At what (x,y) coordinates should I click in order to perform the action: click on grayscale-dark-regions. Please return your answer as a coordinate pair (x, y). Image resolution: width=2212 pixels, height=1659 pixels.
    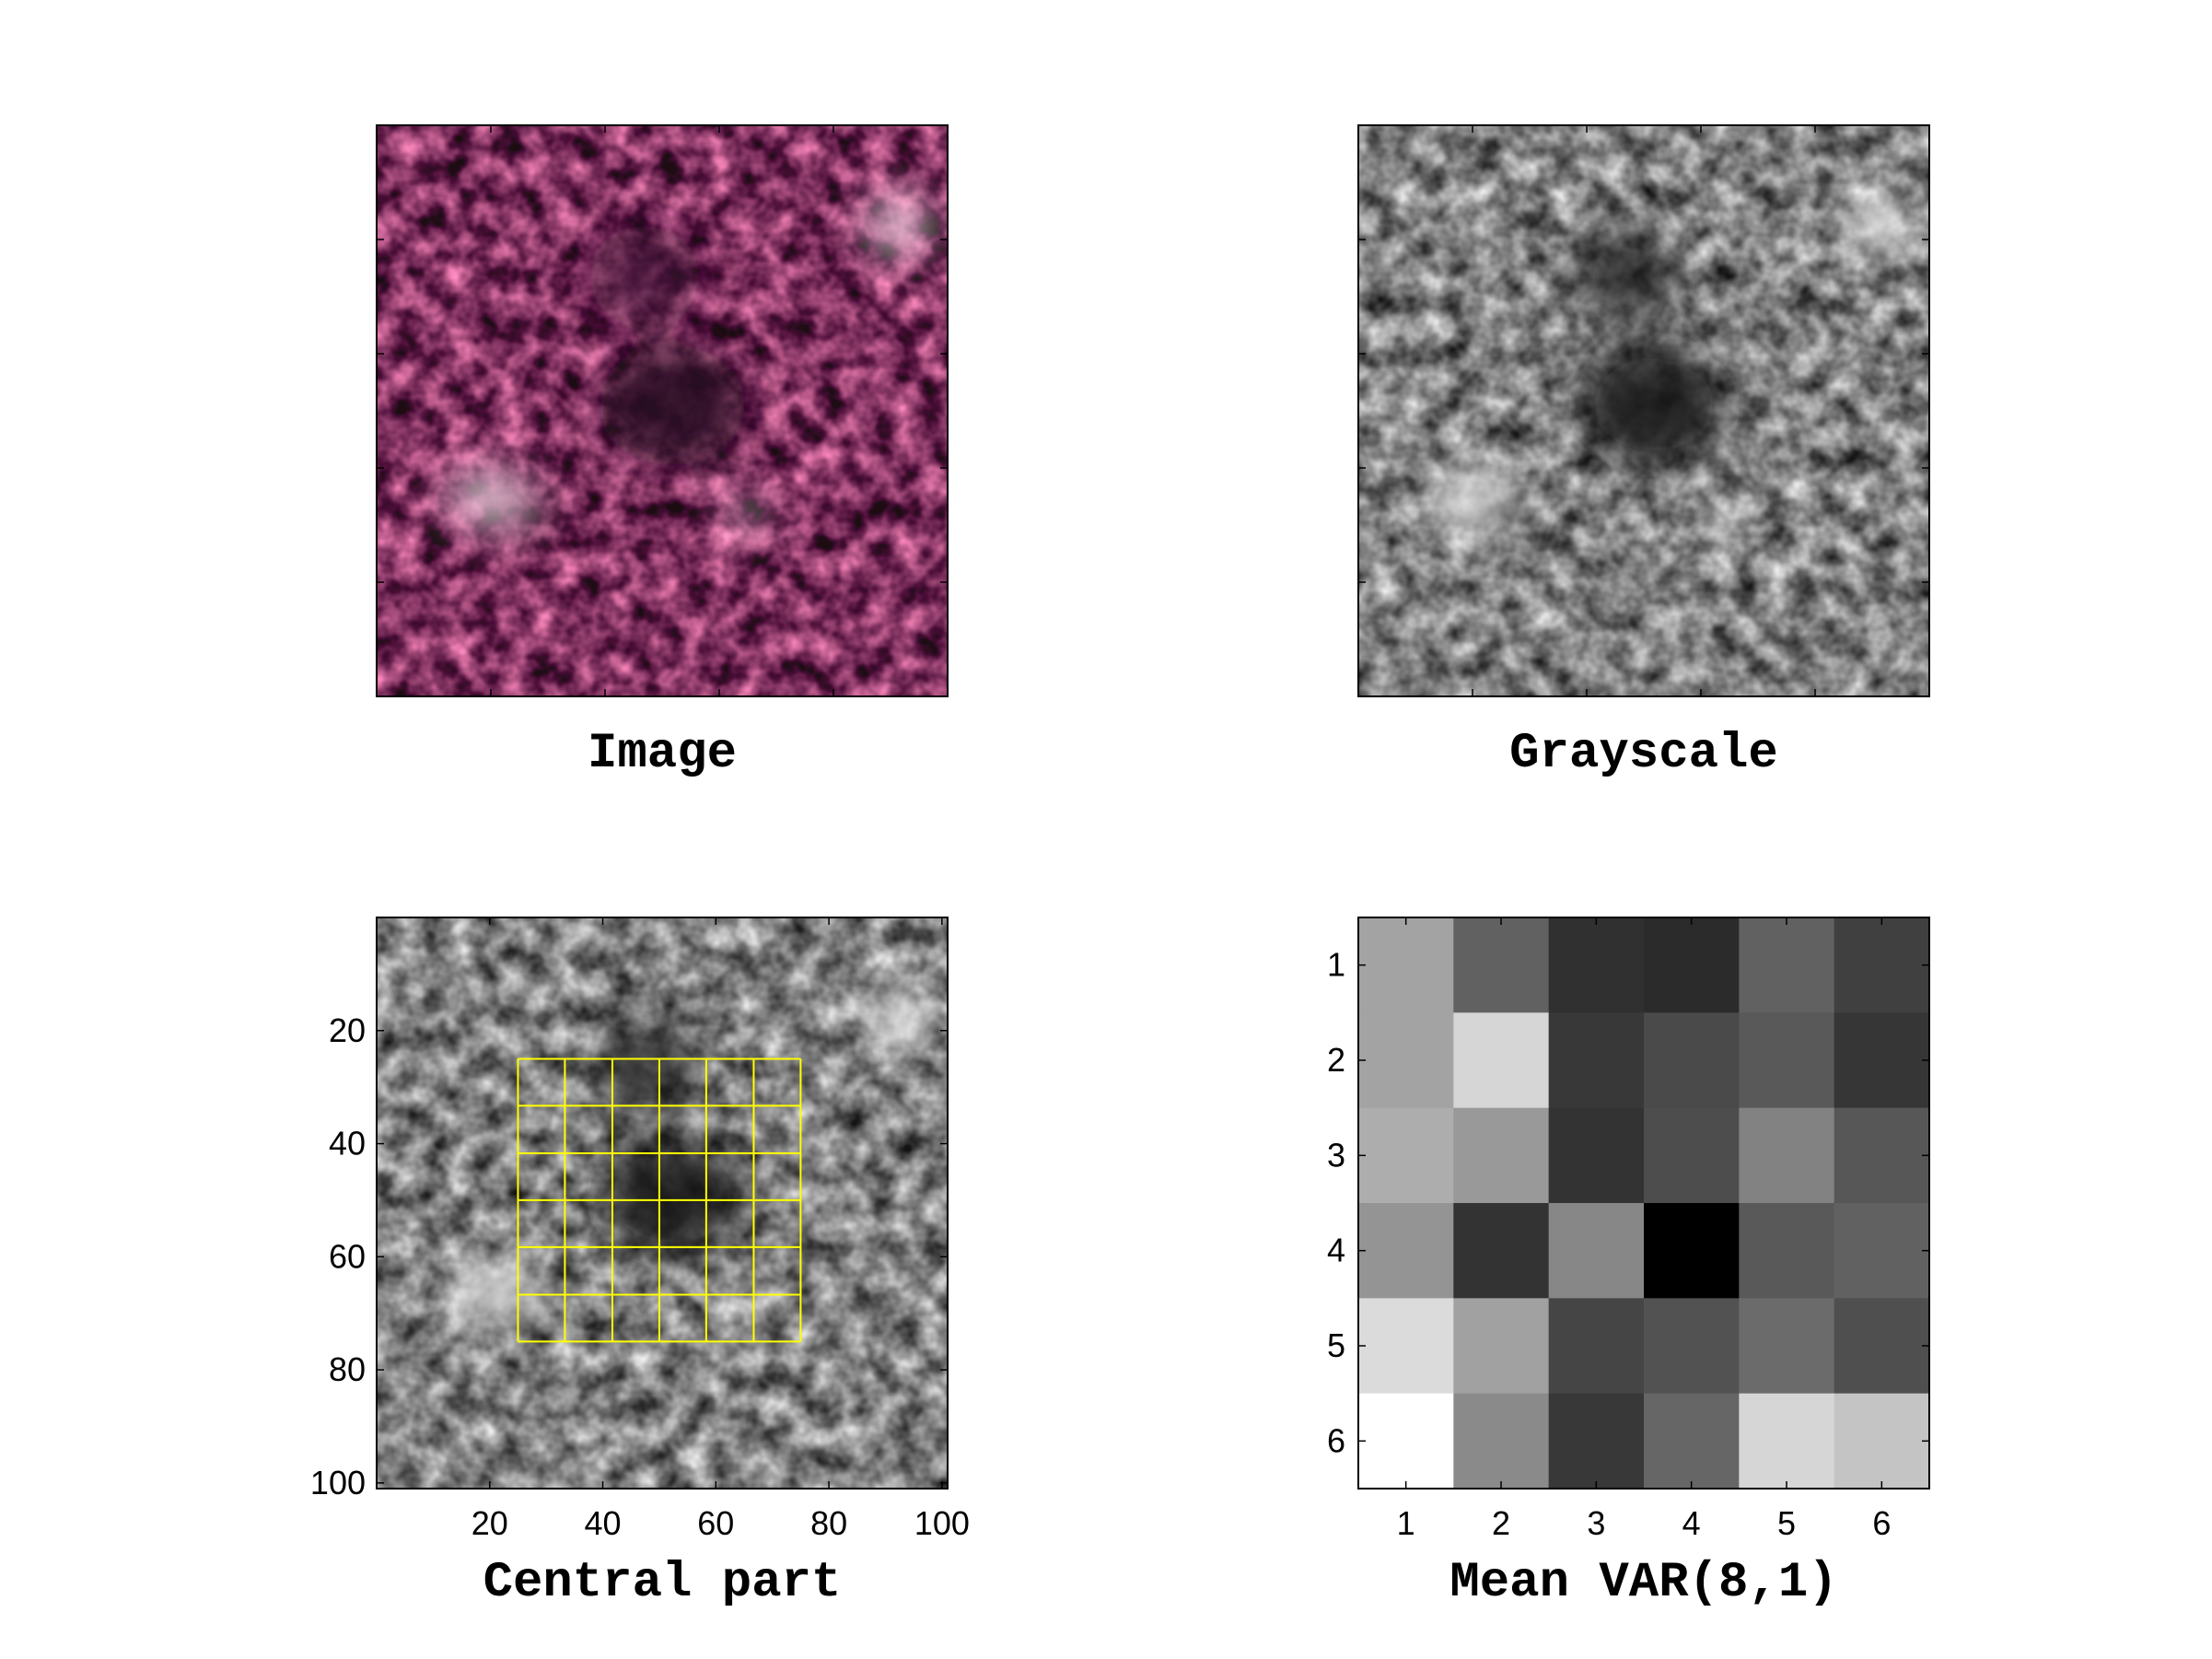
    Looking at the image, I should click on (1670, 366).